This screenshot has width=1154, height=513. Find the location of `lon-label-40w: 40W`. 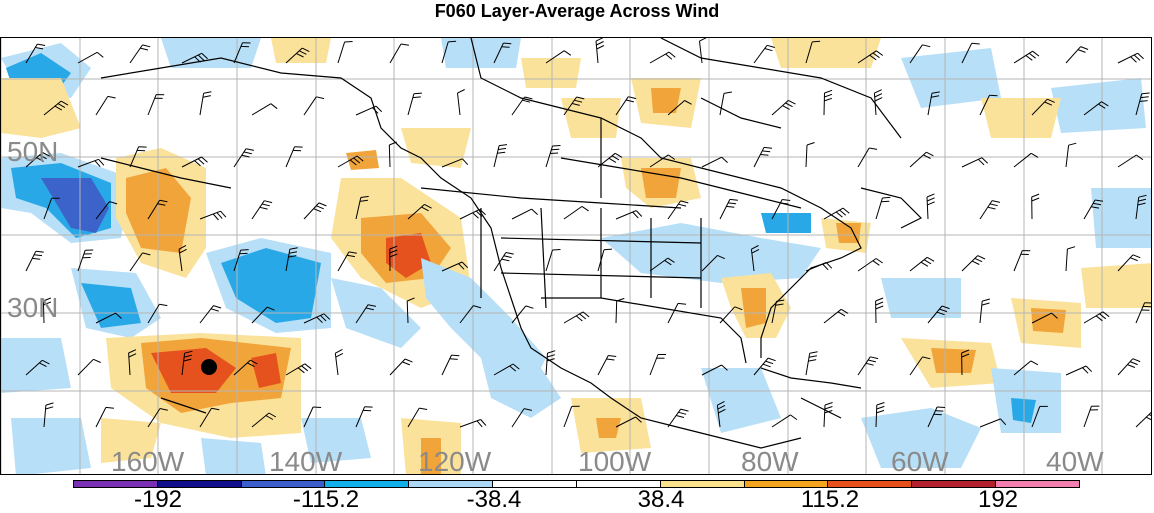

lon-label-40w: 40W is located at coordinates (1075, 461).